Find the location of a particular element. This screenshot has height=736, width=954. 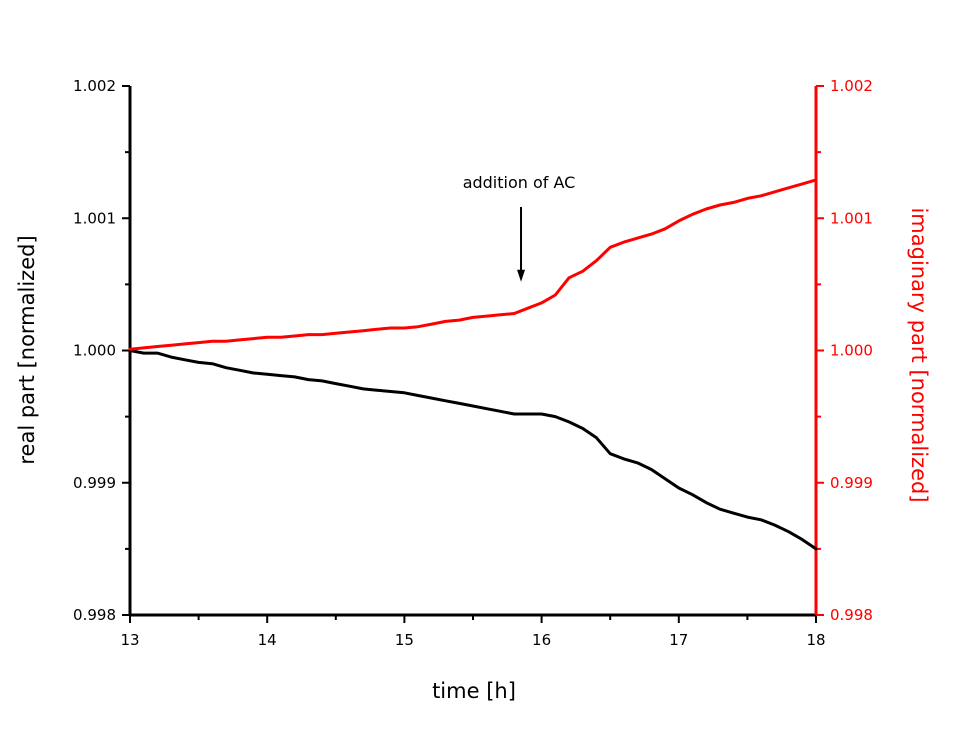

annotation-text: addition of AC is located at coordinates (519, 182).